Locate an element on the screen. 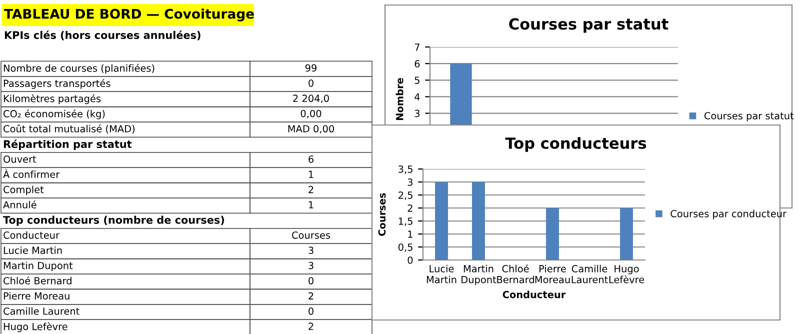 The image size is (800, 334). x-tick-label: Pierre Moreau is located at coordinates (552, 274).